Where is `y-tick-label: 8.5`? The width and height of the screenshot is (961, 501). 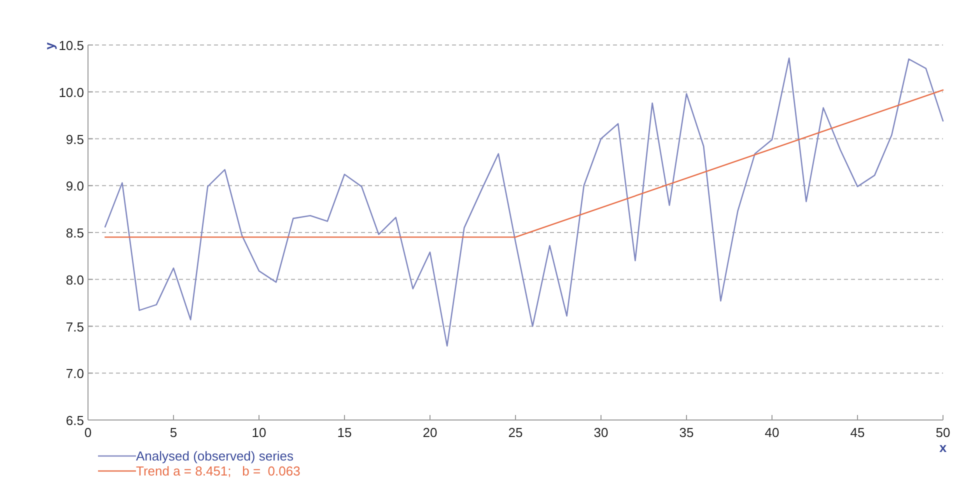
y-tick-label: 8.5 is located at coordinates (75, 233).